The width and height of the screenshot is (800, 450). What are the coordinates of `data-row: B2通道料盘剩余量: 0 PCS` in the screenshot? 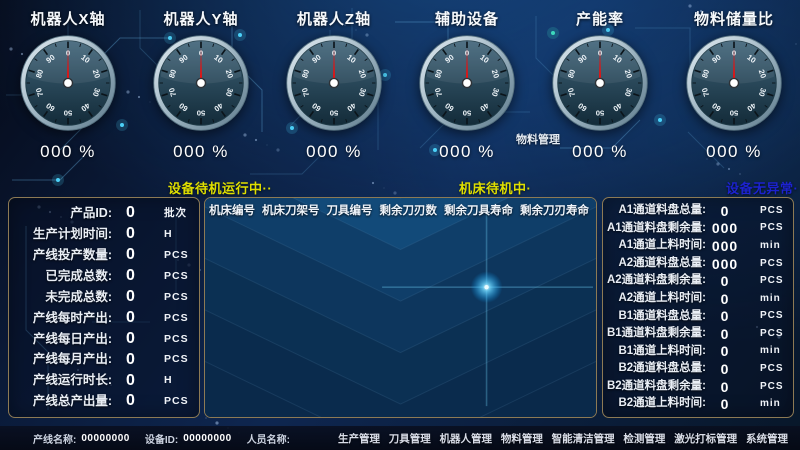 It's located at (698, 387).